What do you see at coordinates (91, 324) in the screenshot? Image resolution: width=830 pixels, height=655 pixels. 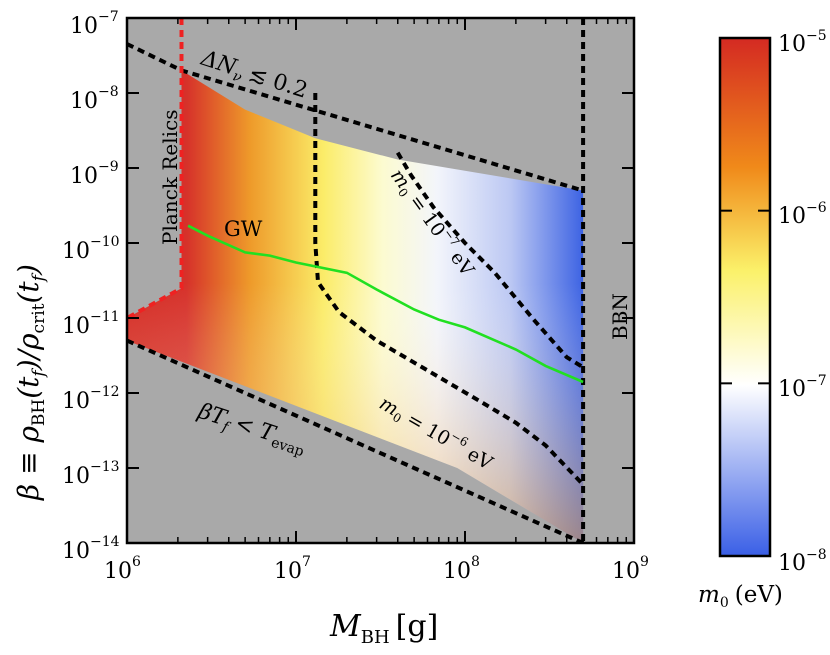 I see `y-tick-label: 10⁻¹¹` at bounding box center [91, 324].